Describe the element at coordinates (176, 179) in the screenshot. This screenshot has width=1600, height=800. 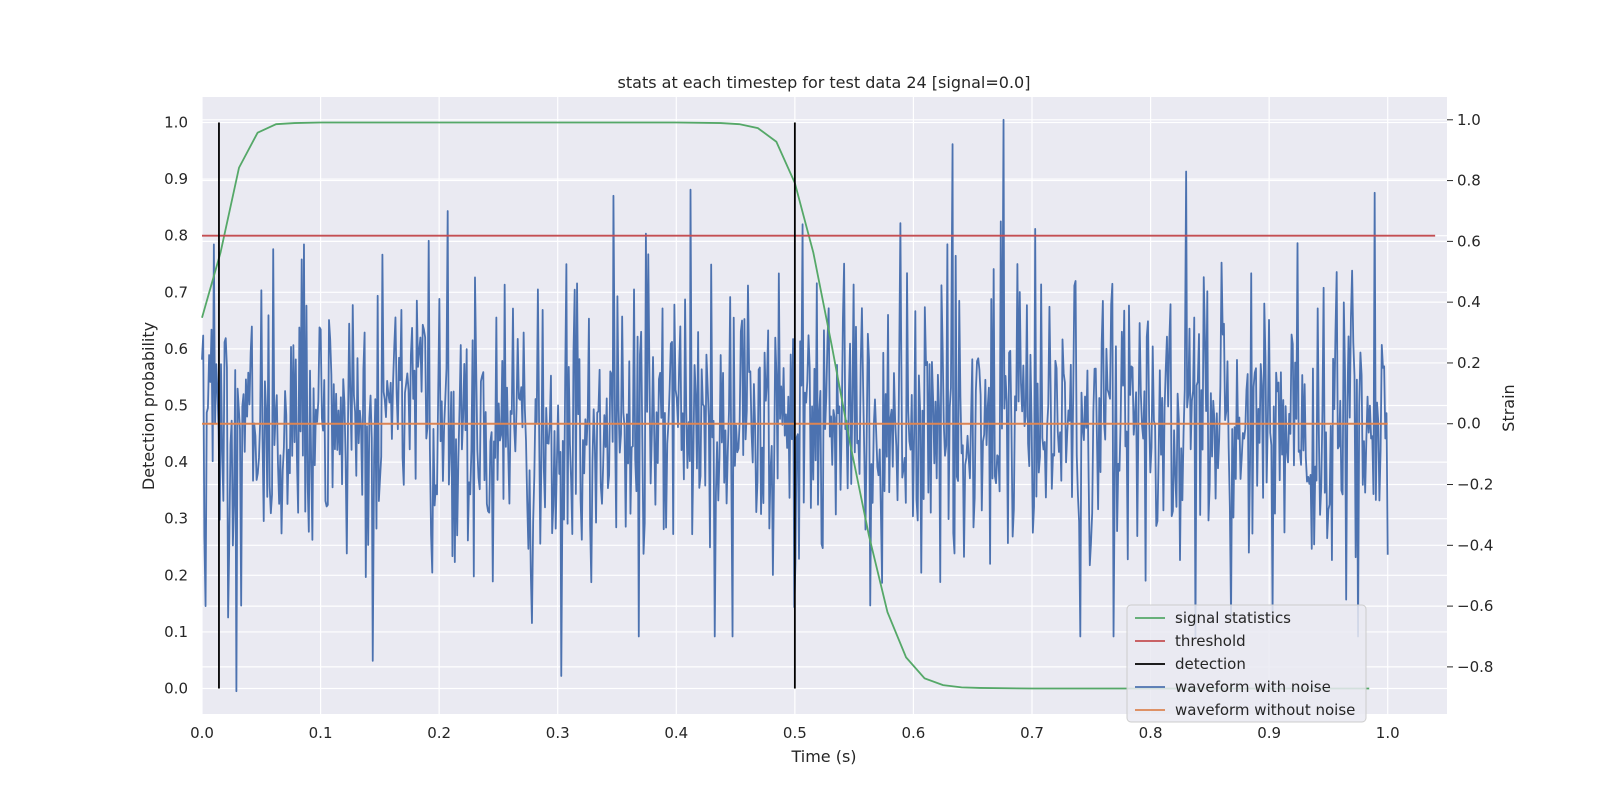
I see `y-tick-label: 0.9` at that location.